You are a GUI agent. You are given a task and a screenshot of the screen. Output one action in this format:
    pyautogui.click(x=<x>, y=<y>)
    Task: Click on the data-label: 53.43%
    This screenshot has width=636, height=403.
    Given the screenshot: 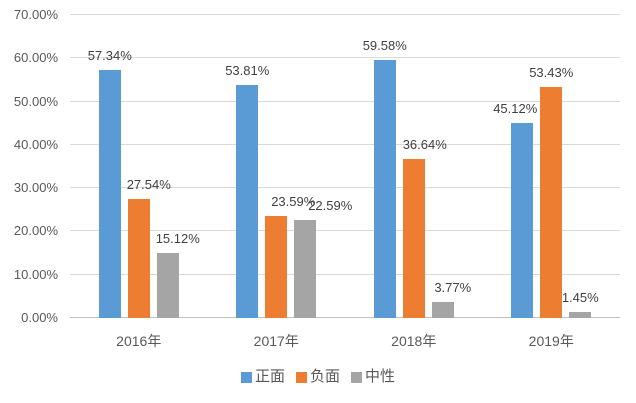 What is the action you would take?
    pyautogui.click(x=551, y=72)
    